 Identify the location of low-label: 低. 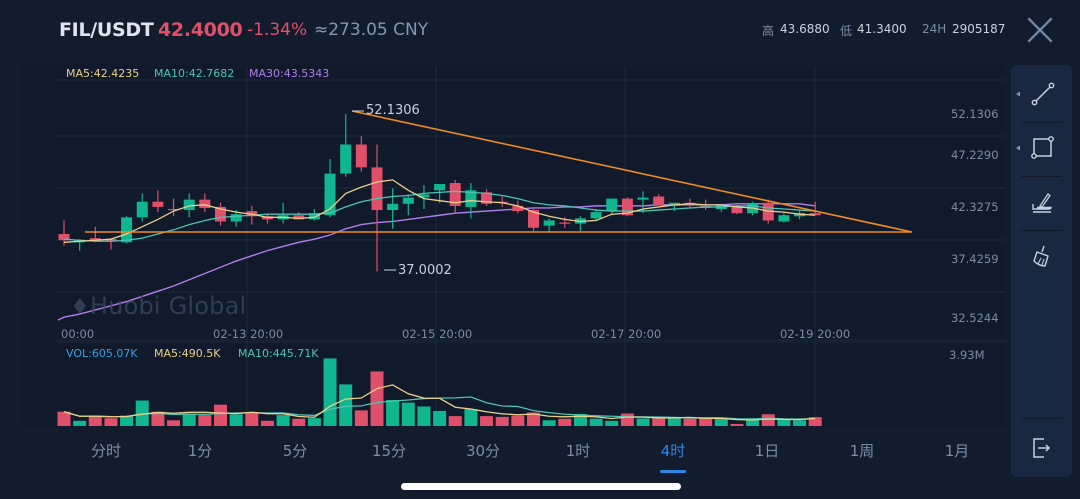
(846, 31).